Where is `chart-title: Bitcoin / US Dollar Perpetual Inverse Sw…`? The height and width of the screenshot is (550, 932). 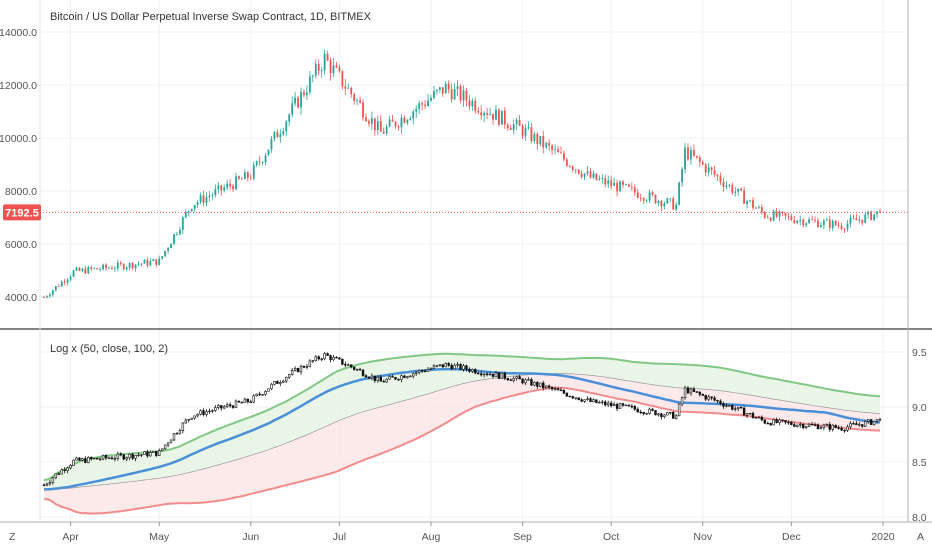
chart-title: Bitcoin / US Dollar Perpetual Inverse Sw… is located at coordinates (211, 17).